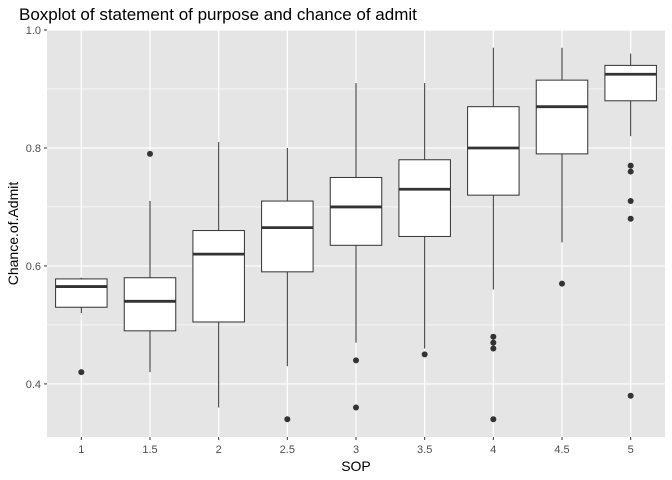 The width and height of the screenshot is (672, 480). I want to click on x-tick-label: 3, so click(356, 450).